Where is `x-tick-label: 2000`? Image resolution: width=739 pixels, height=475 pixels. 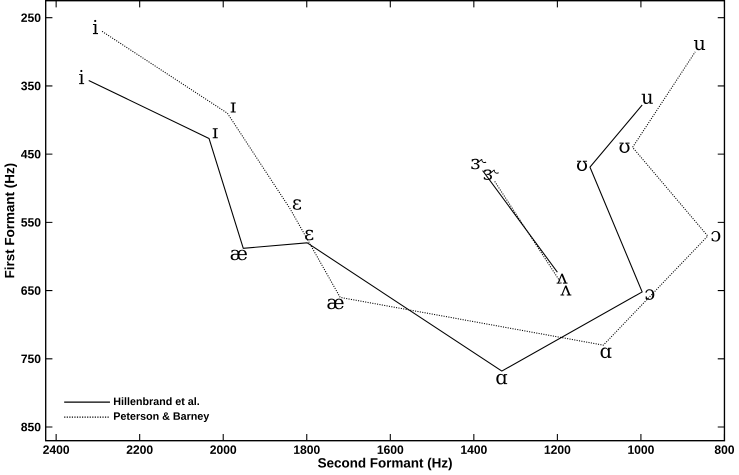 x-tick-label: 2000 is located at coordinates (223, 450).